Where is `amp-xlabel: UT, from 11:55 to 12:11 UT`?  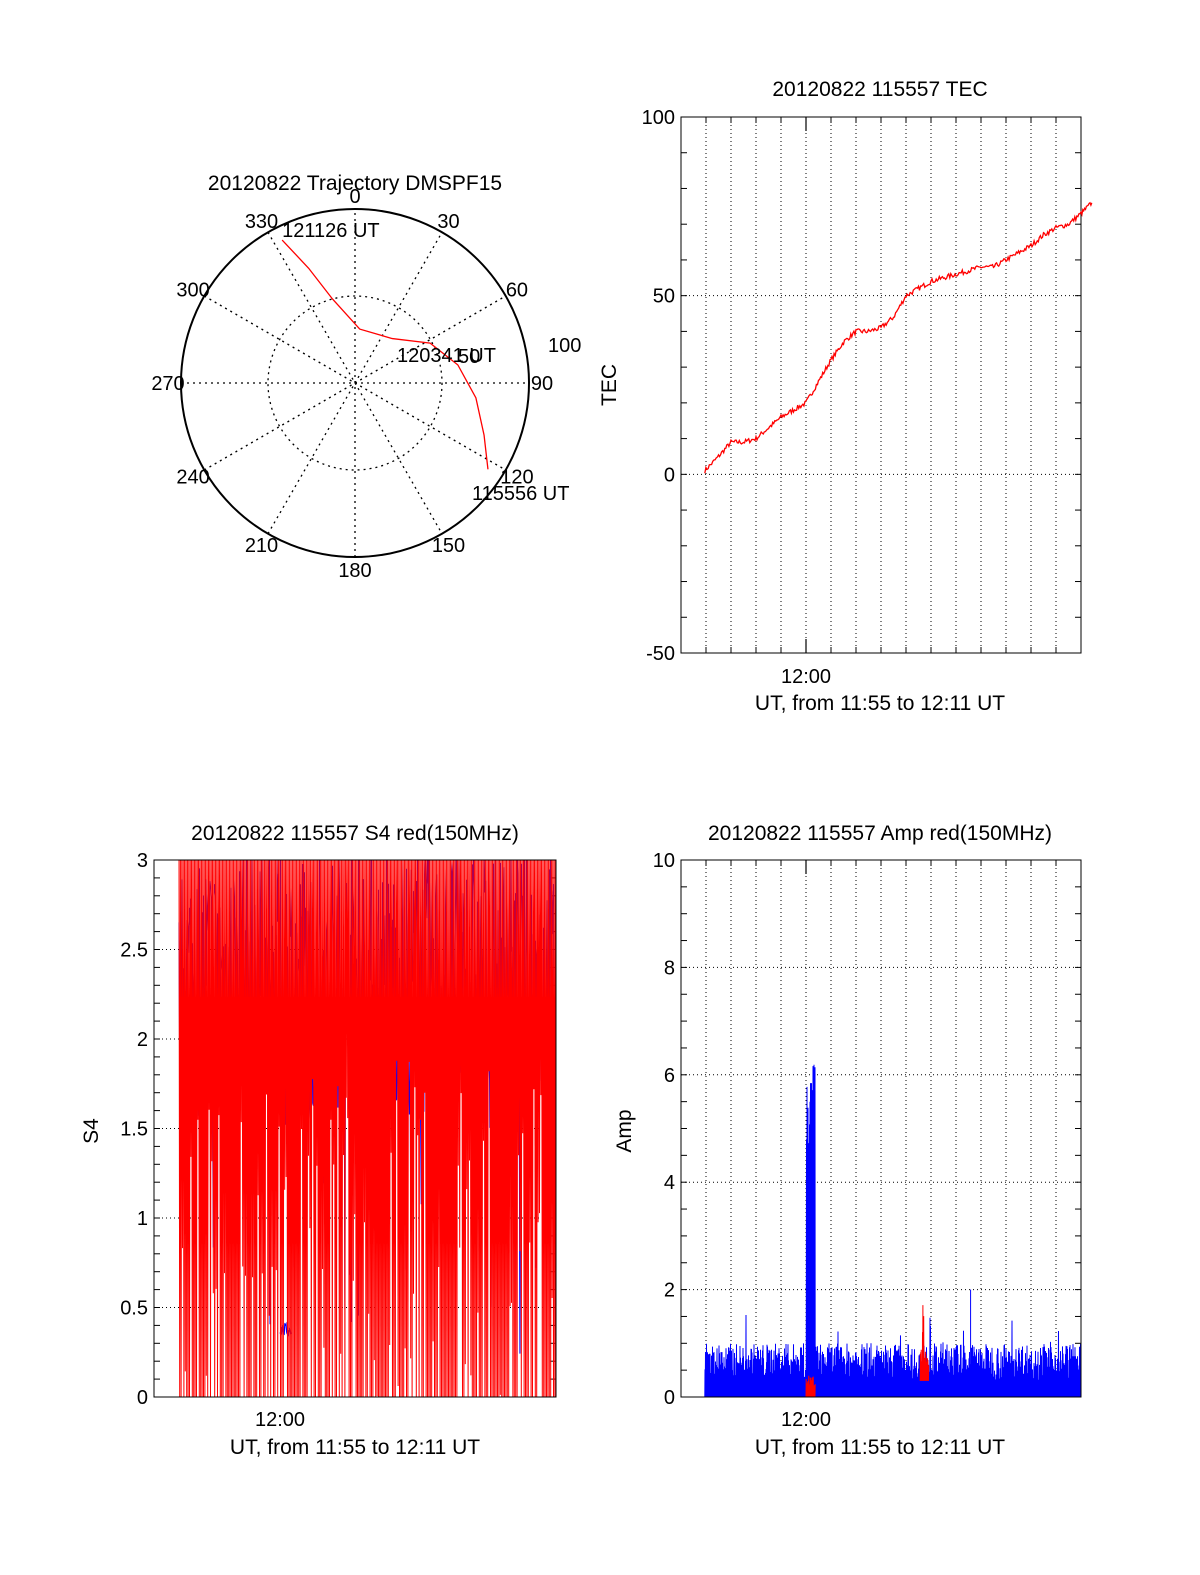
amp-xlabel: UT, from 11:55 to 12:11 UT is located at coordinates (880, 1447).